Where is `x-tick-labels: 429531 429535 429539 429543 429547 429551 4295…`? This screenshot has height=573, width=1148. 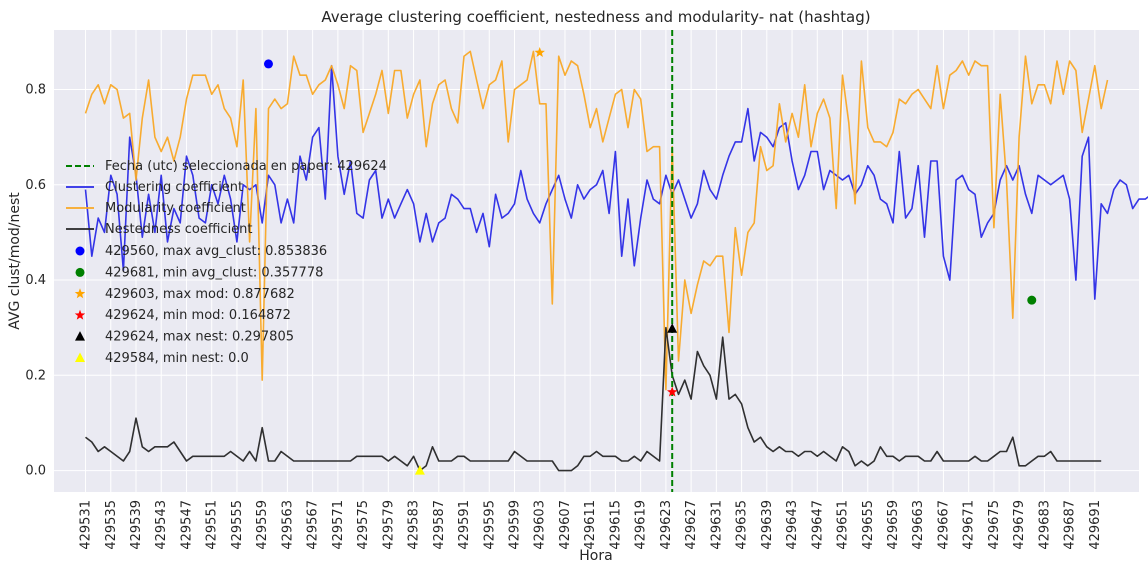 x-tick-labels: 429531 429535 429539 429543 429547 429551 4295… is located at coordinates (591, 525).